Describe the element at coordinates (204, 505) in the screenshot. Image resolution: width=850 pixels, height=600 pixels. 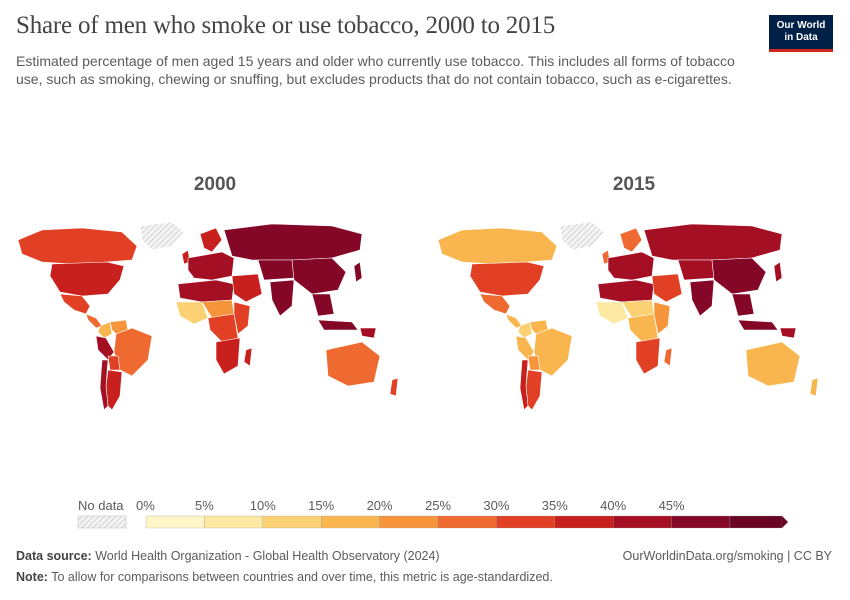
I see `legend-tick-label: 5%` at that location.